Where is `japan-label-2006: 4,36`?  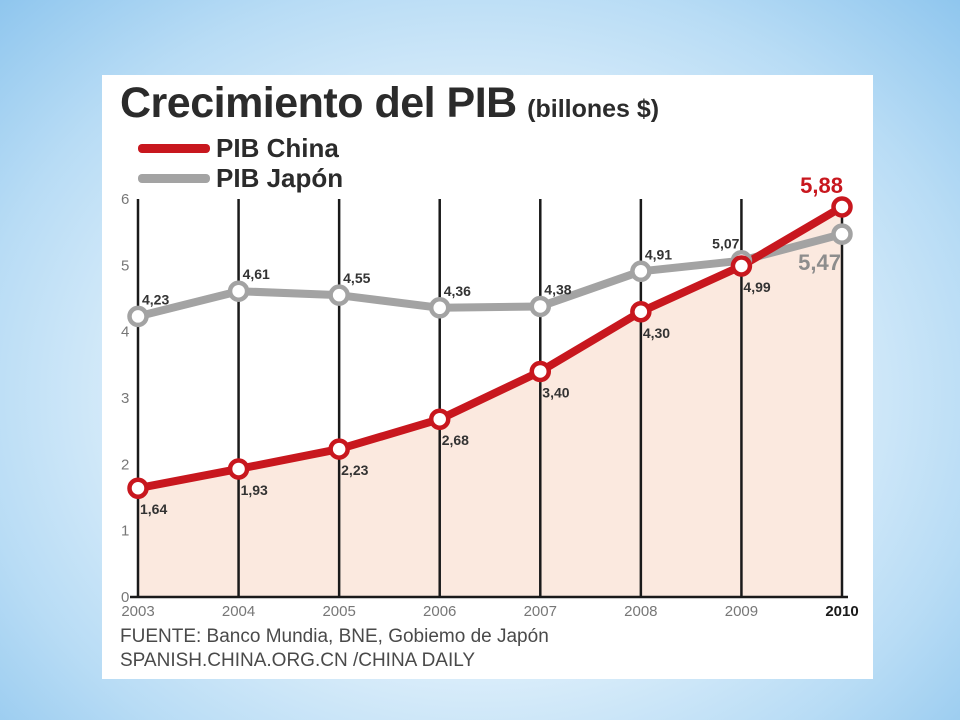 japan-label-2006: 4,36 is located at coordinates (457, 291).